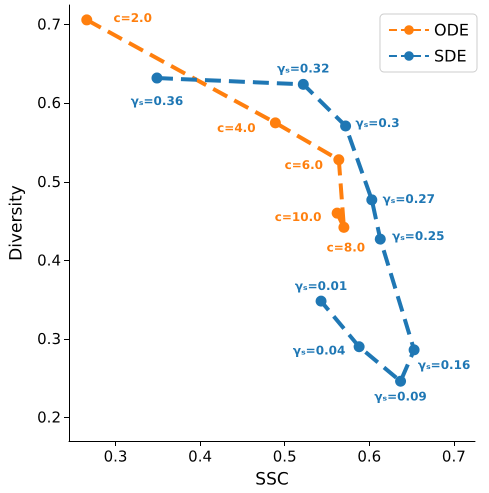 Image resolution: width=489 pixels, height=493 pixels. Describe the element at coordinates (400, 396) in the screenshot. I see `annotation: γₛ=0.09` at that location.